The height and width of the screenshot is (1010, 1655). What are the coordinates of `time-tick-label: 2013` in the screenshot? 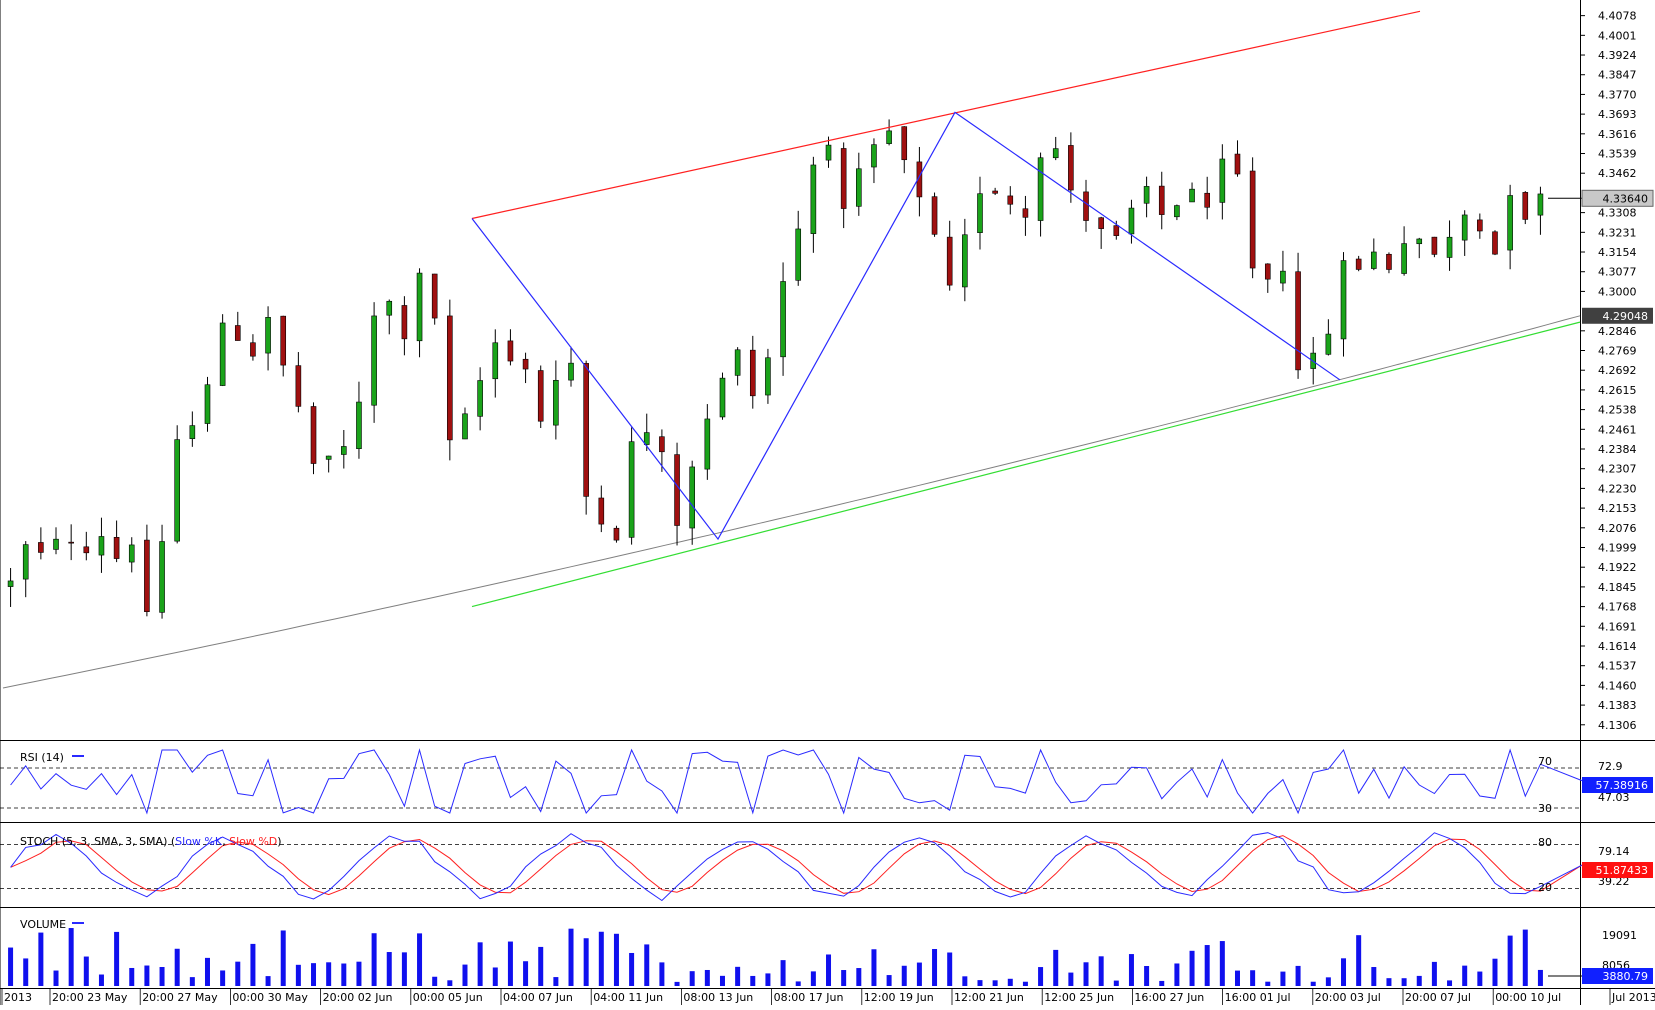 It's located at (18, 997).